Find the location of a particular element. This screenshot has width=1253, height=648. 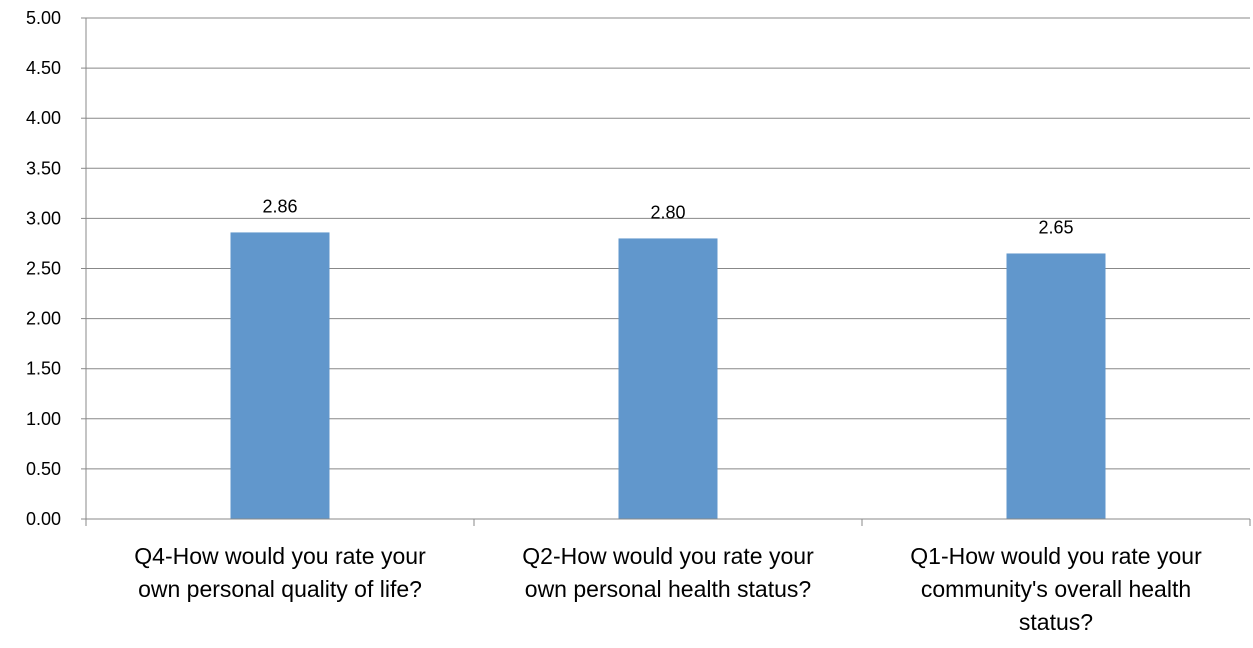

data-label: 2.65 is located at coordinates (1055, 227).